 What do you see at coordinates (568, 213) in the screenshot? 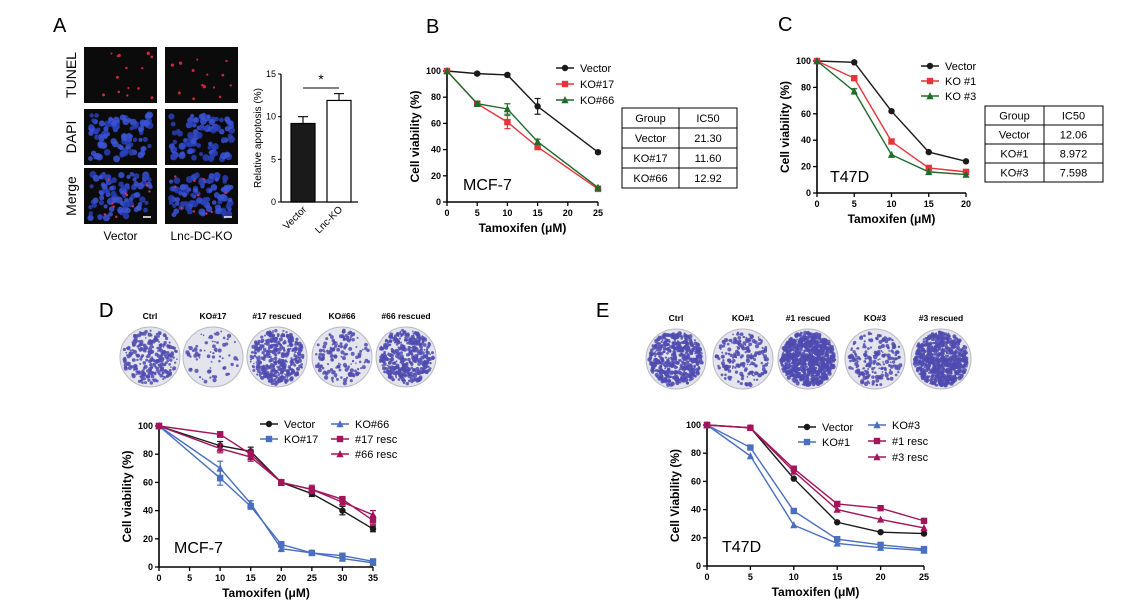
I see `x-tick-label: 20` at bounding box center [568, 213].